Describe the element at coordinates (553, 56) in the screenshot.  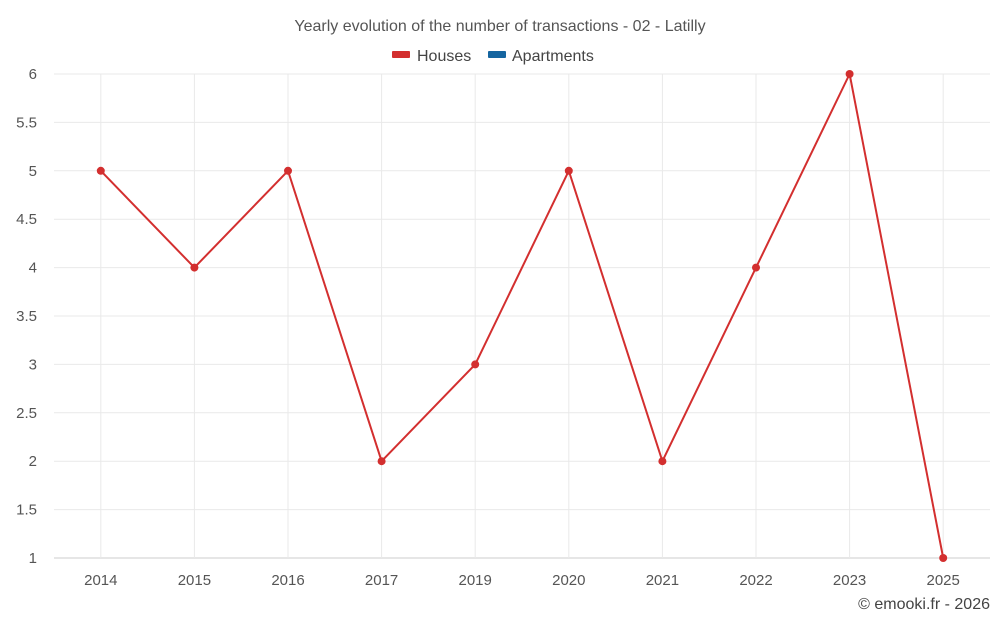
I see `legend-label-apartments: Apartments` at that location.